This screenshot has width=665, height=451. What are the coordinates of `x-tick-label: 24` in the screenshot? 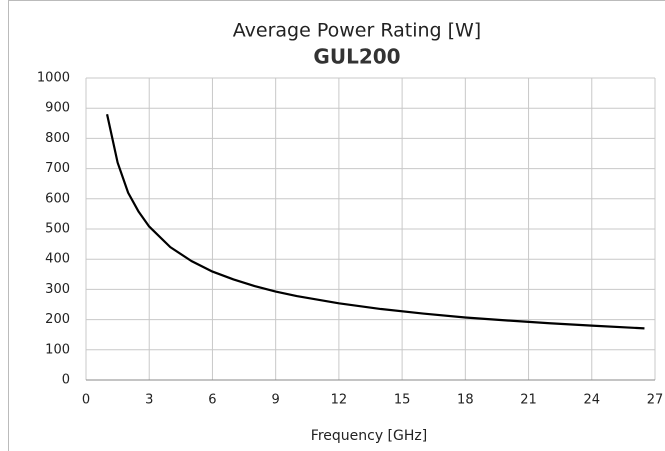 It's located at (592, 400).